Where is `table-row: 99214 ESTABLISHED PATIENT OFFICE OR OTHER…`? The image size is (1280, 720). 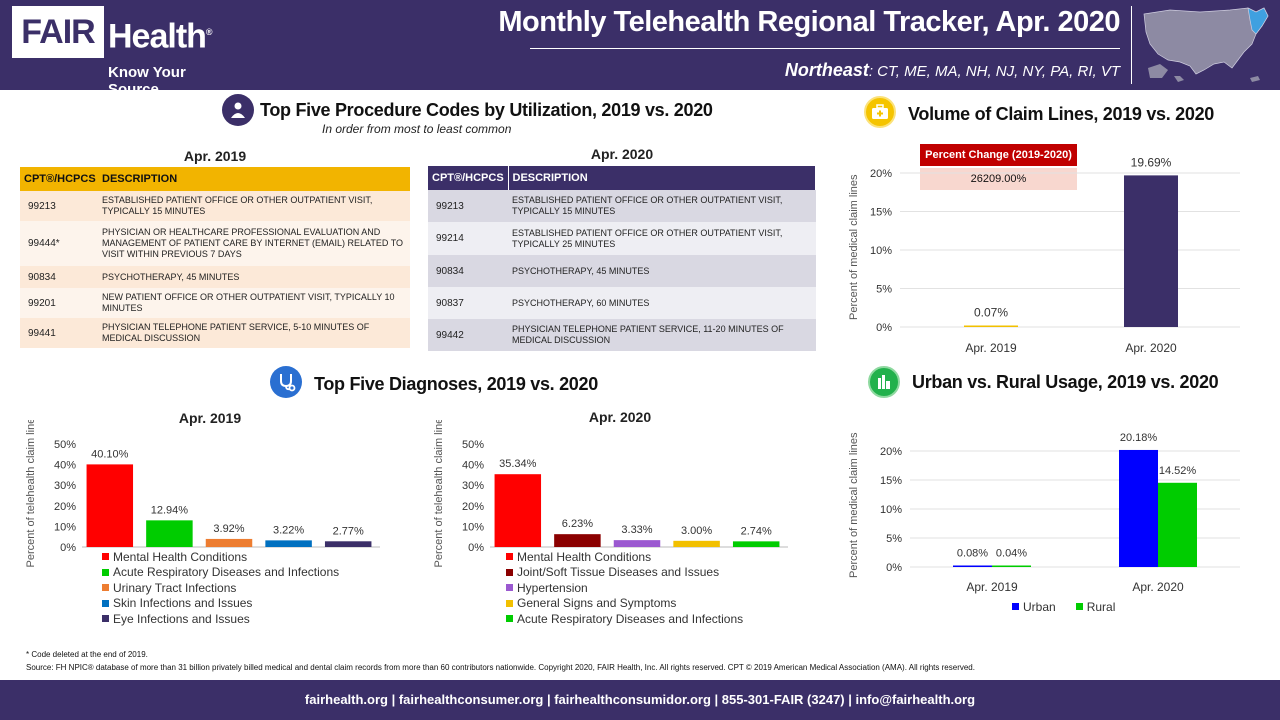
table-row: 99214 ESTABLISHED PATIENT OFFICE OR OTHER… is located at coordinates (622, 238).